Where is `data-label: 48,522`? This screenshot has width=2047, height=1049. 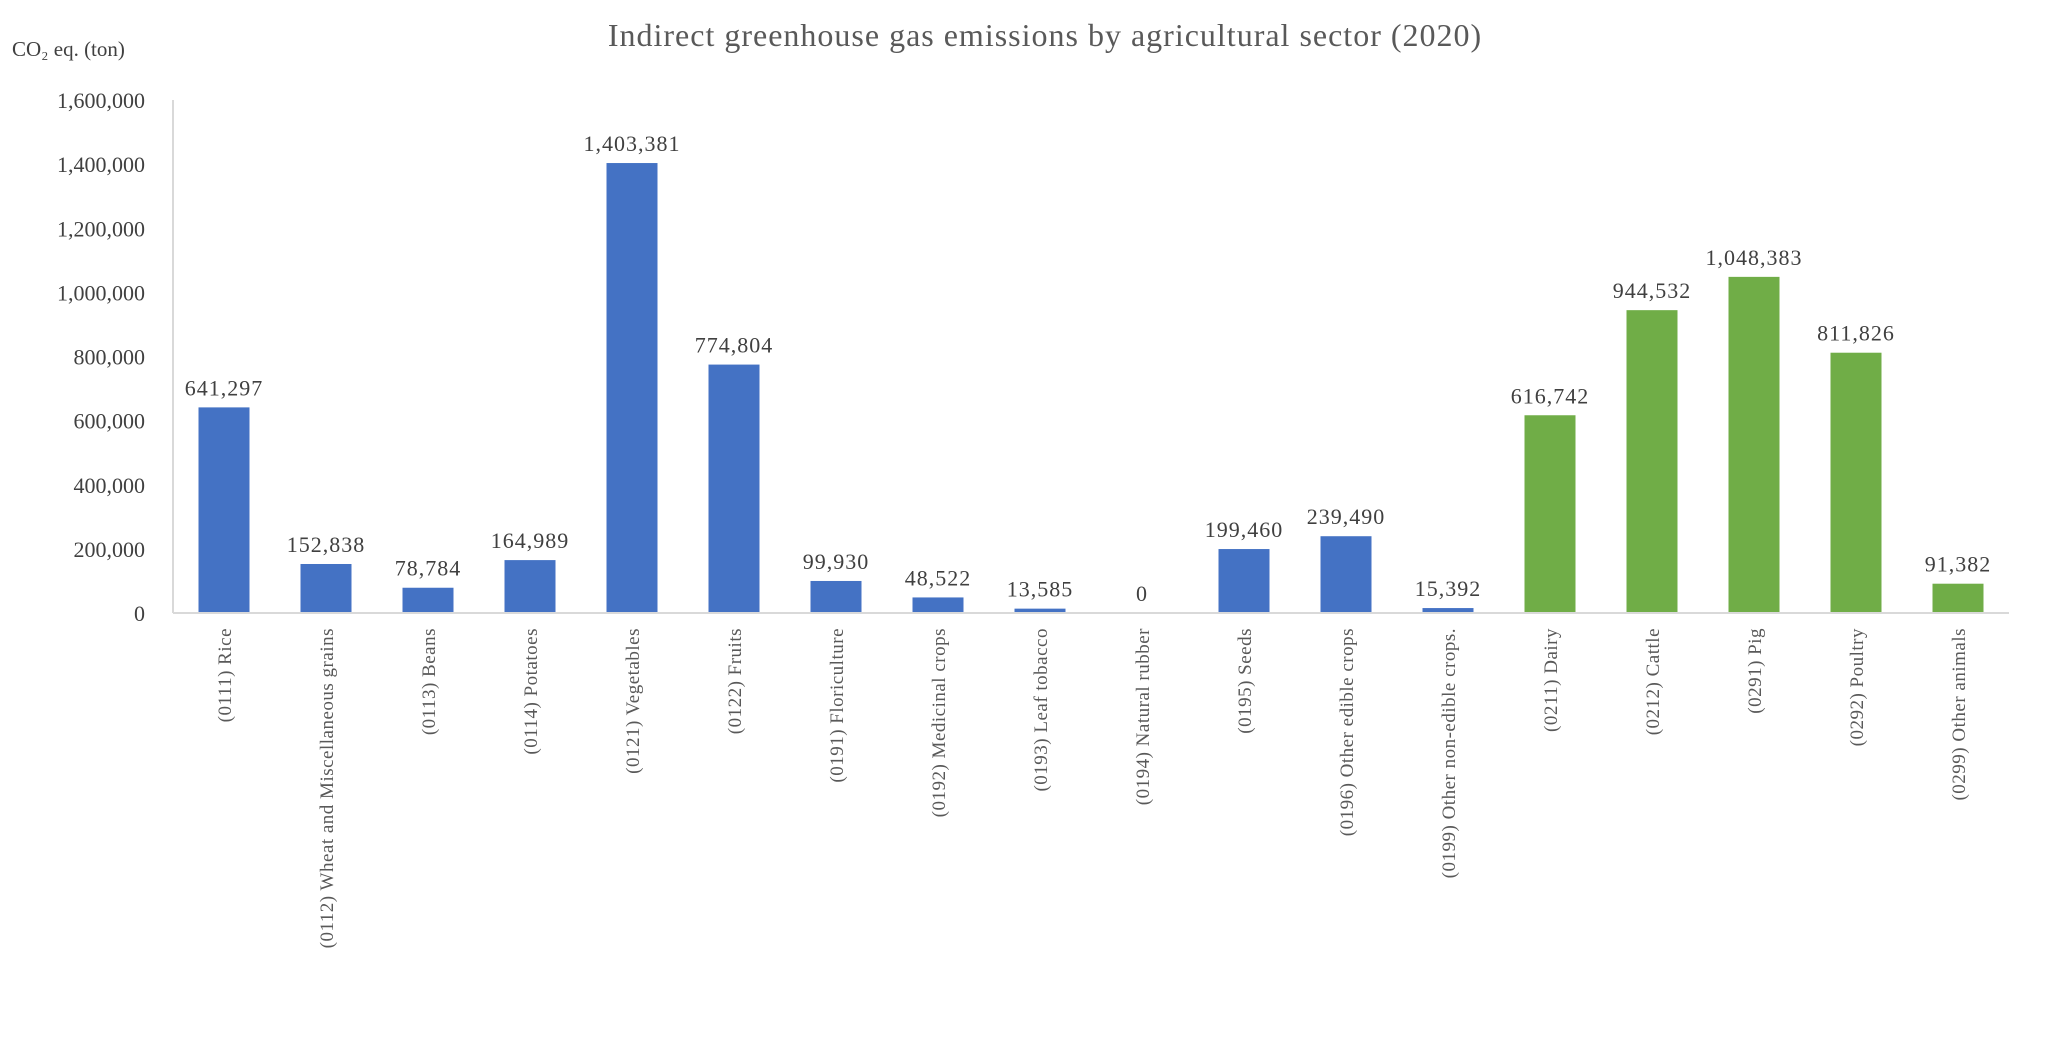 data-label: 48,522 is located at coordinates (938, 577).